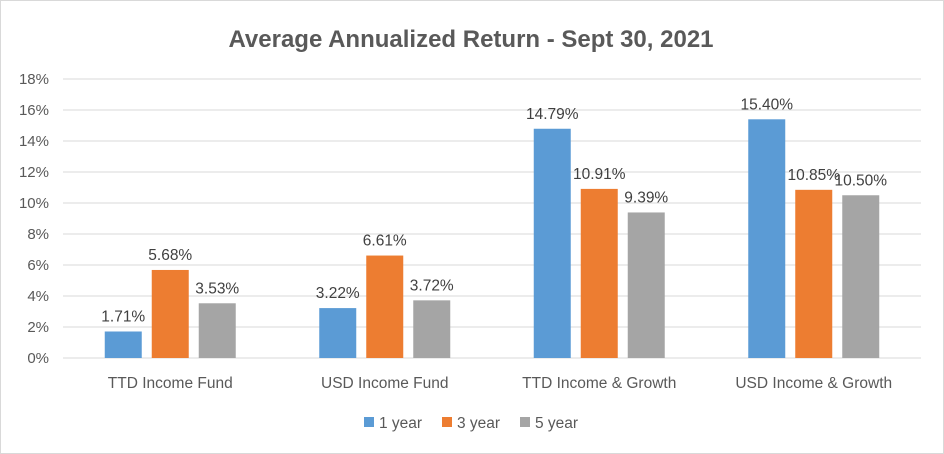  Describe the element at coordinates (34, 203) in the screenshot. I see `y-tick-label: 10%` at that location.